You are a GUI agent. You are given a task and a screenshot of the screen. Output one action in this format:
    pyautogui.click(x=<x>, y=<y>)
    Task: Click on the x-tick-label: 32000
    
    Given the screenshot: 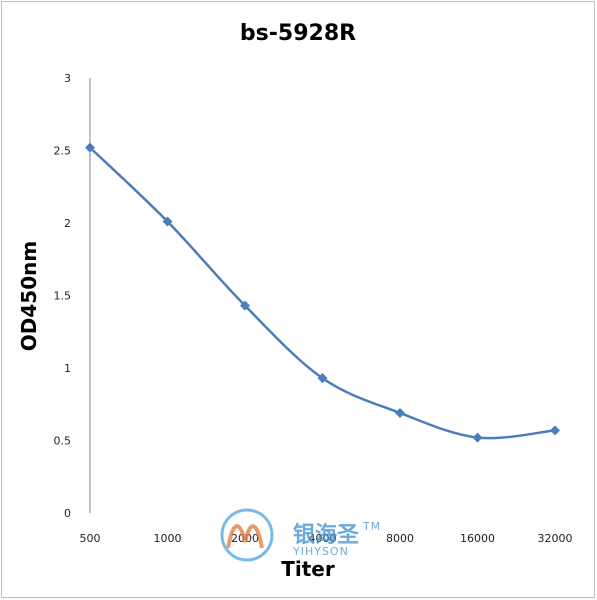 What is the action you would take?
    pyautogui.click(x=555, y=538)
    